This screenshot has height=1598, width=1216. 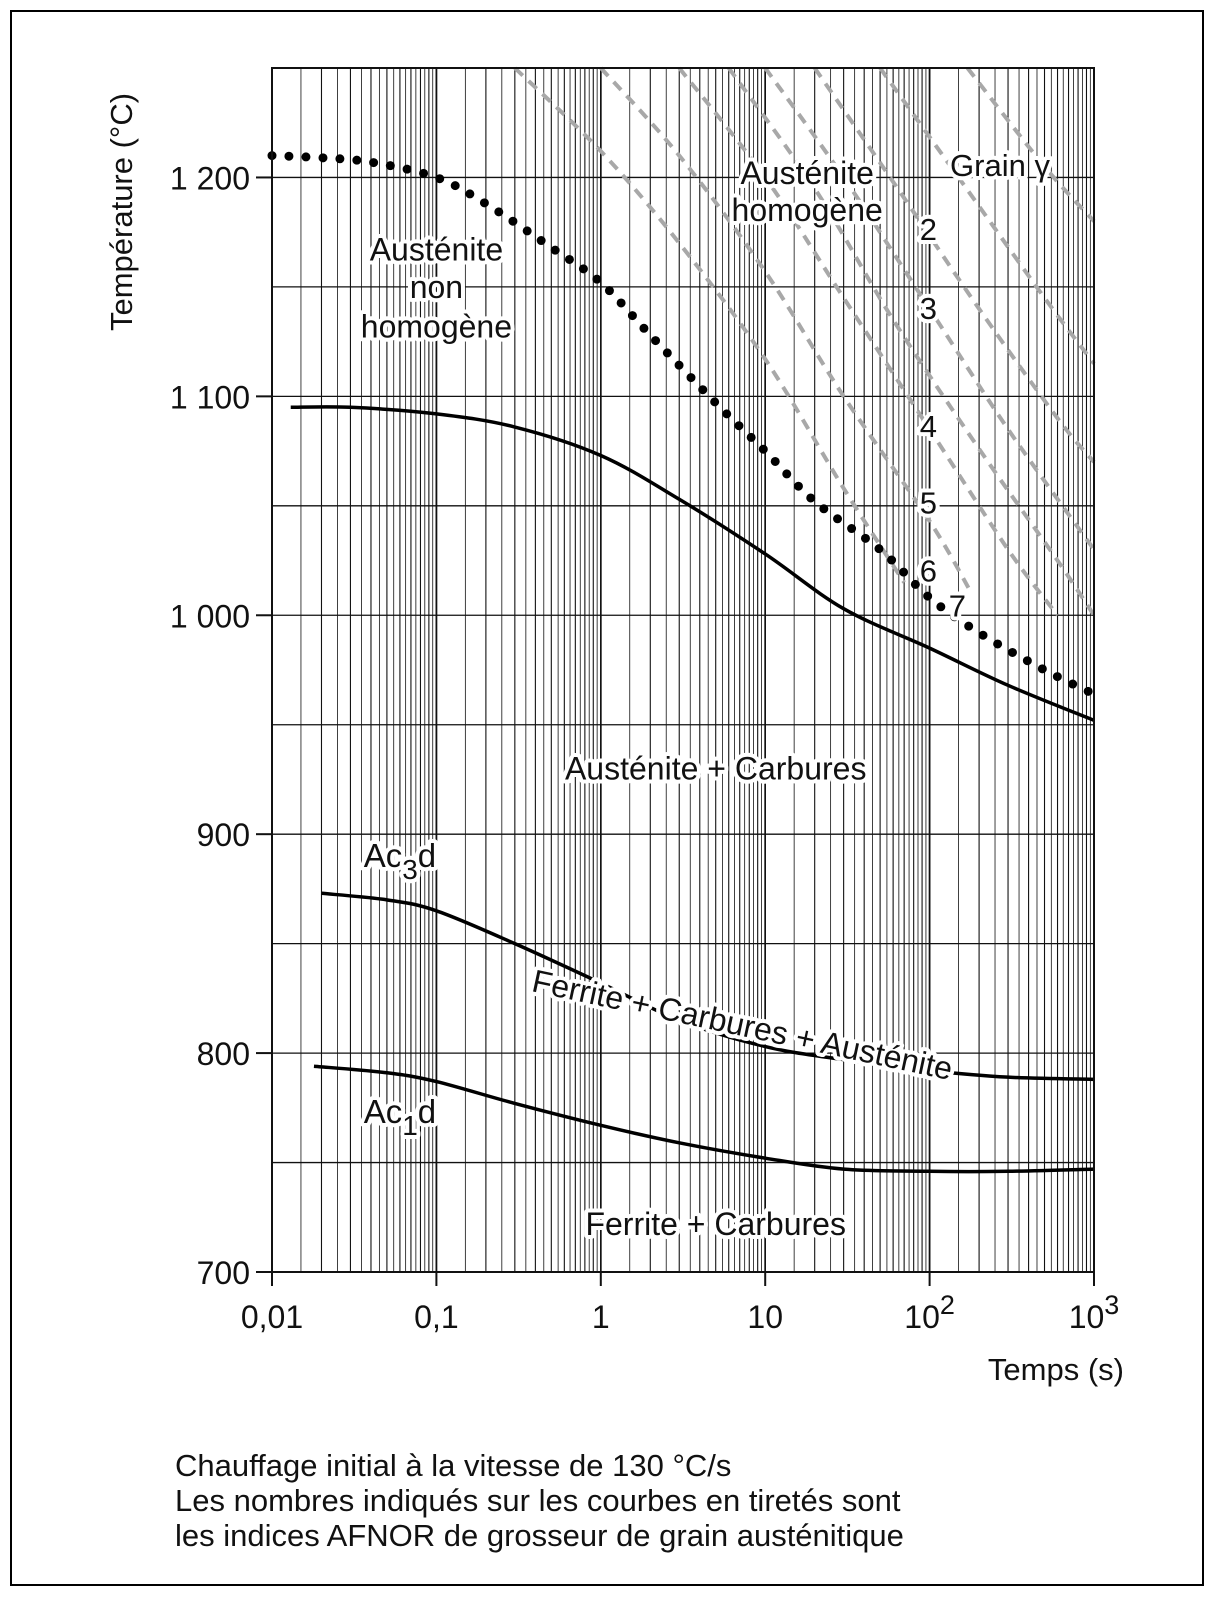 I want to click on y-tick-label: 900, so click(x=223, y=835).